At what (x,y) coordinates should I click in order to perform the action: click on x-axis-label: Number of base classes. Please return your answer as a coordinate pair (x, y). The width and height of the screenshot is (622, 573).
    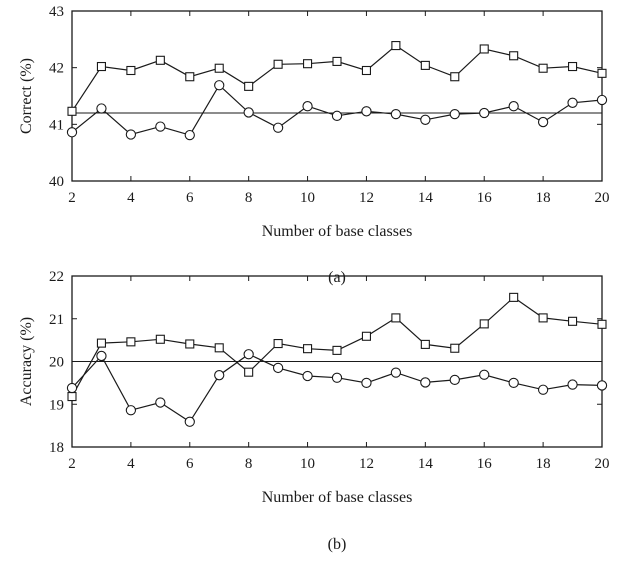
    Looking at the image, I should click on (337, 231).